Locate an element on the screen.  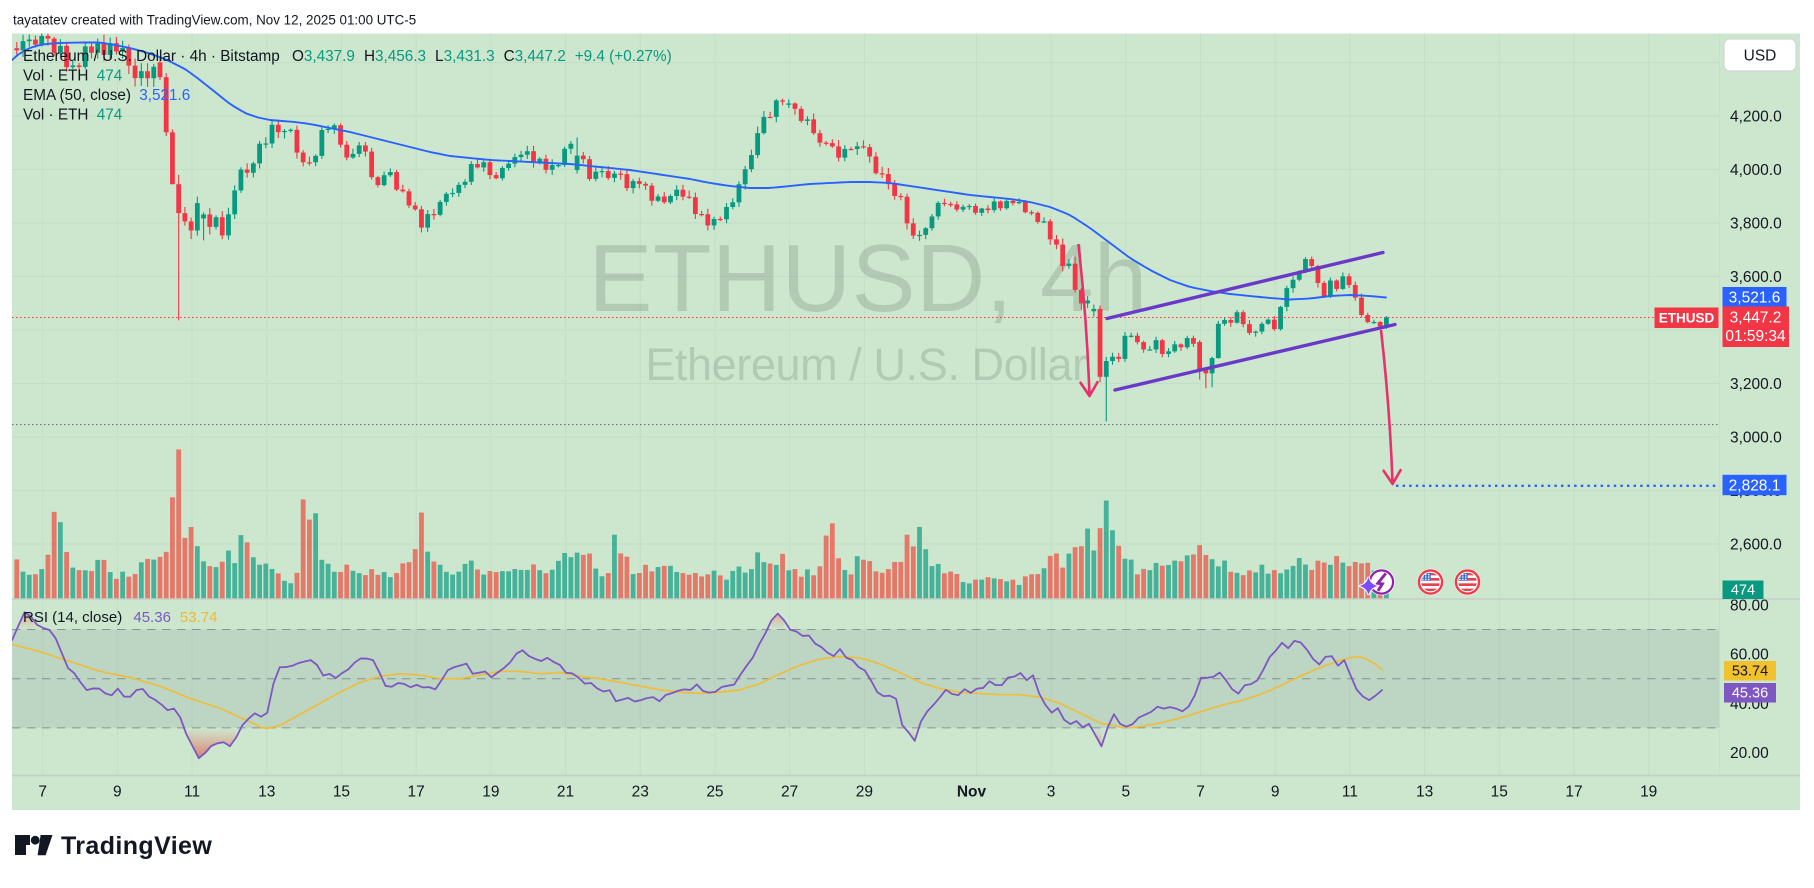
svg-text: 20.00 is located at coordinates (1749, 753).